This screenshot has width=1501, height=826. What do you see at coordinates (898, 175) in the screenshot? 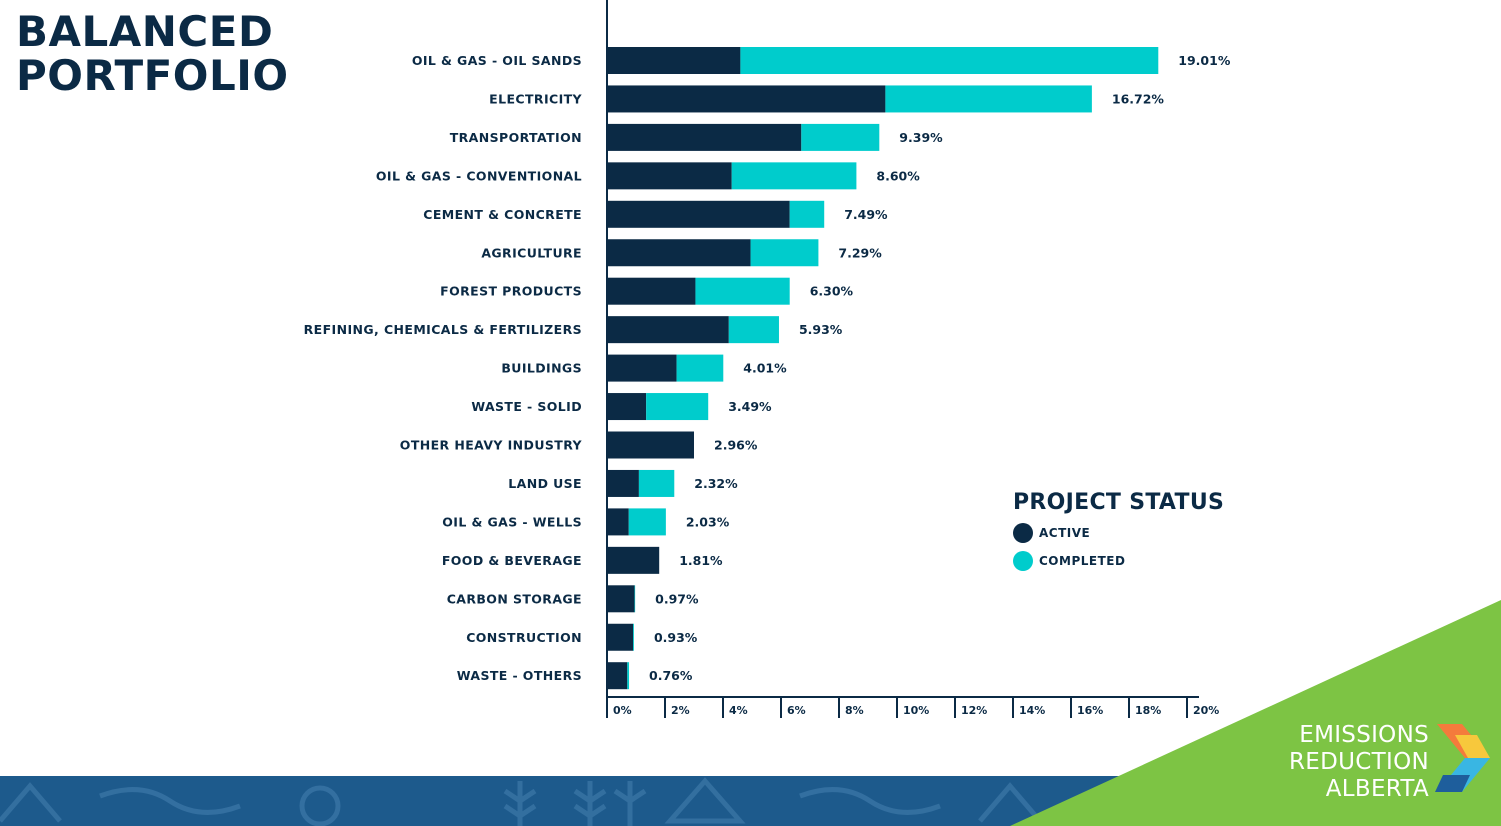
I see `value-label-3: 8.60%` at bounding box center [898, 175].